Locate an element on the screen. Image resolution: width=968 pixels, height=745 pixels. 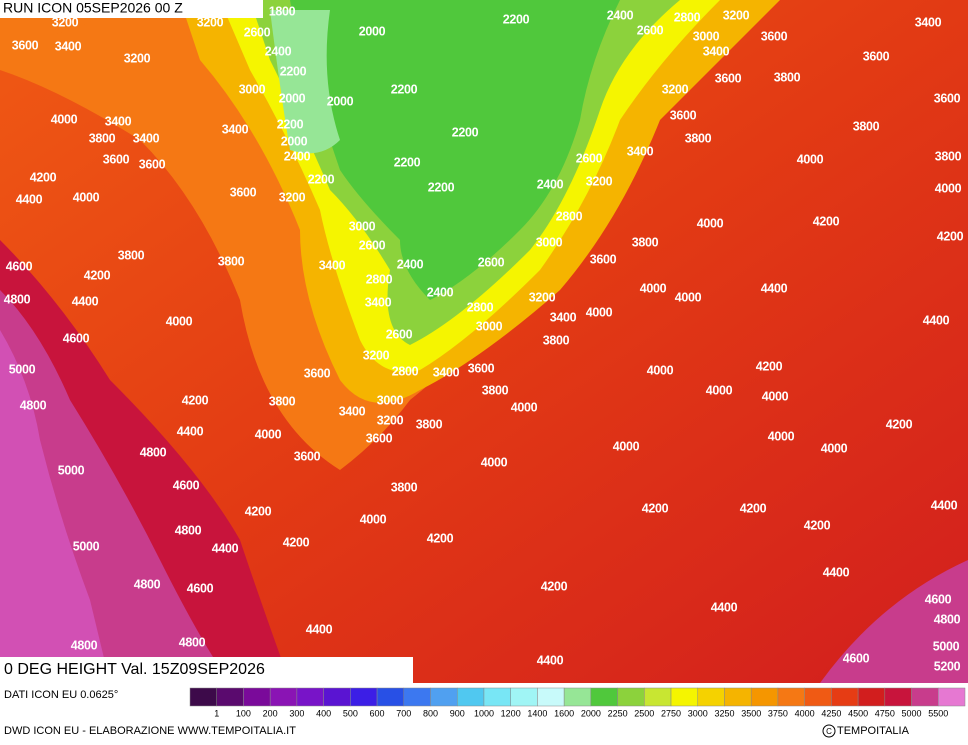
colorbar-label: 200 is located at coordinates (270, 713).